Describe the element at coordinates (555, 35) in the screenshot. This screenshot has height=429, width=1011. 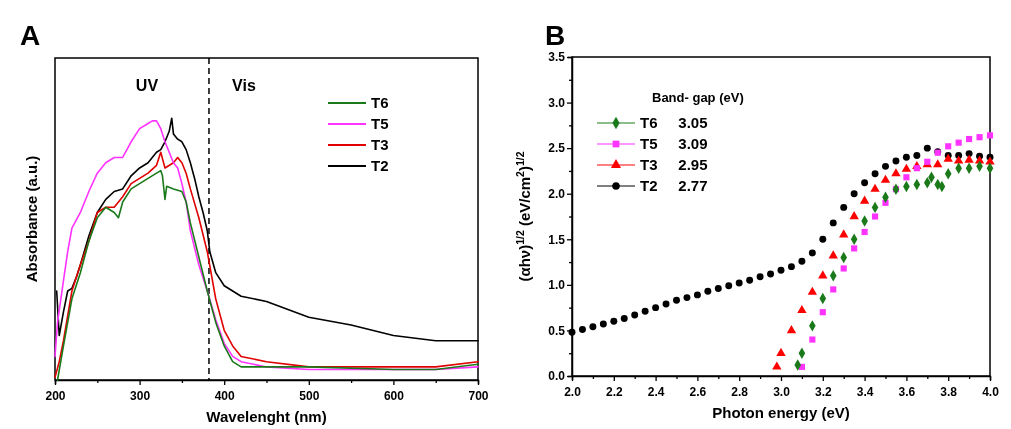
I see `chart-title: B` at that location.